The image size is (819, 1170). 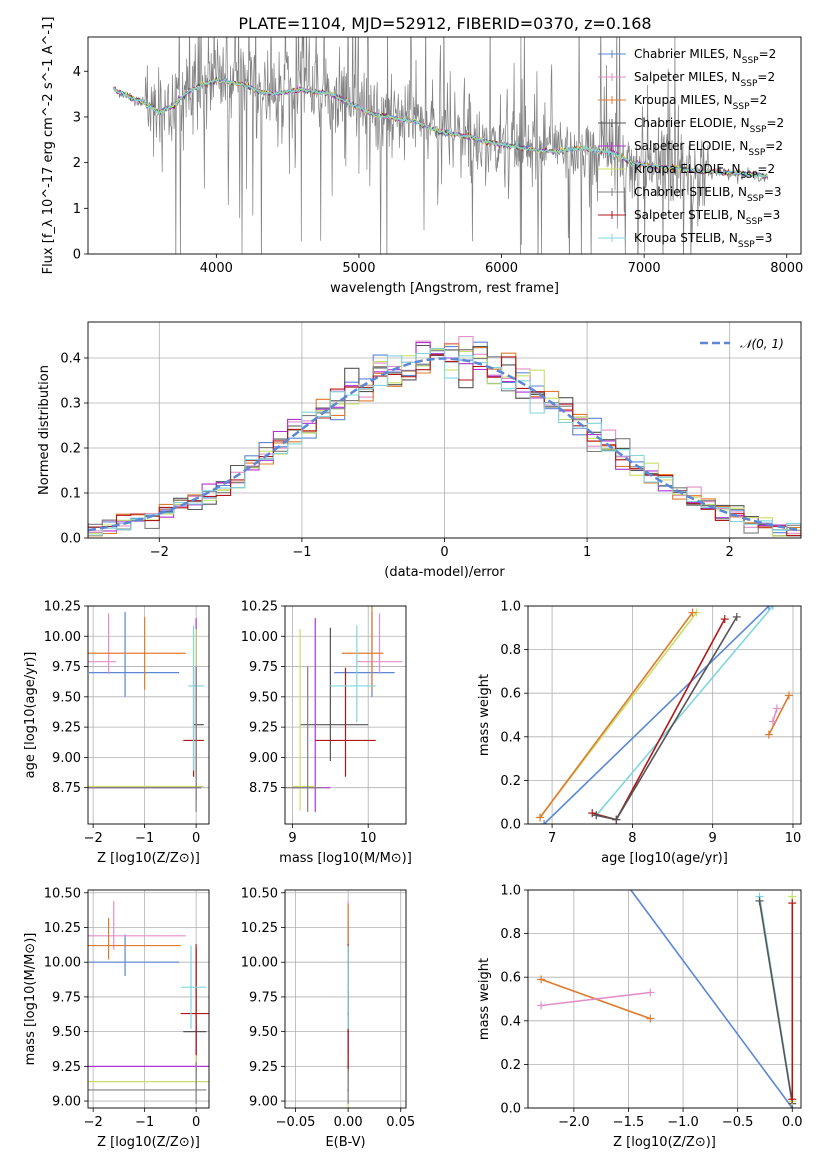 I want to click on x-axis-label: (data-model)/error, so click(x=444, y=572).